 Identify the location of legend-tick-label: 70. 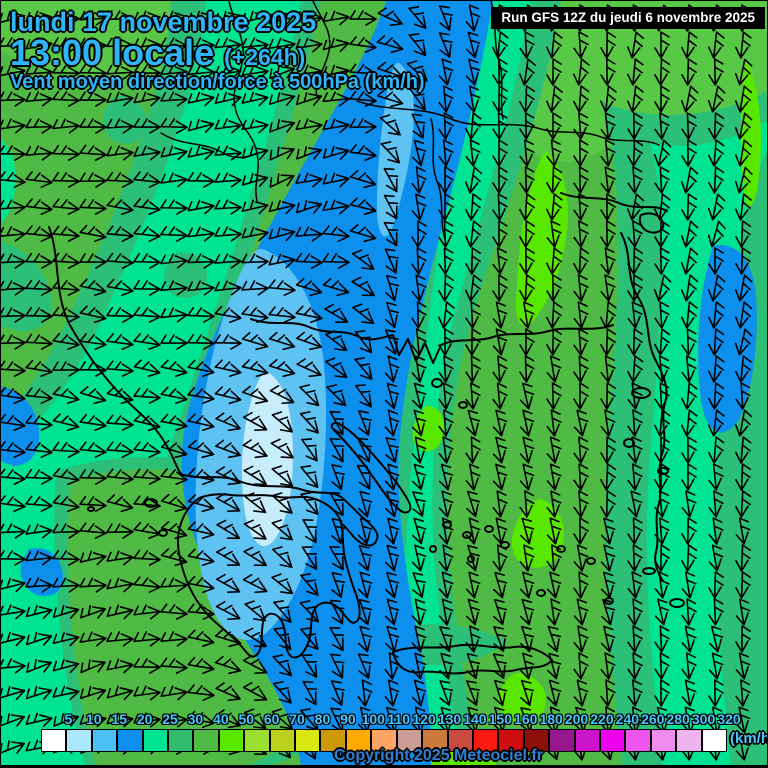
(297, 719).